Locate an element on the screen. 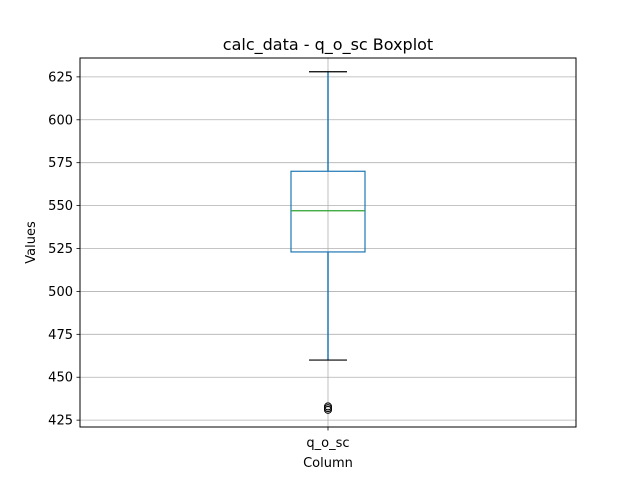 This screenshot has height=480, width=640. y-tick-label: 450 is located at coordinates (60, 378).